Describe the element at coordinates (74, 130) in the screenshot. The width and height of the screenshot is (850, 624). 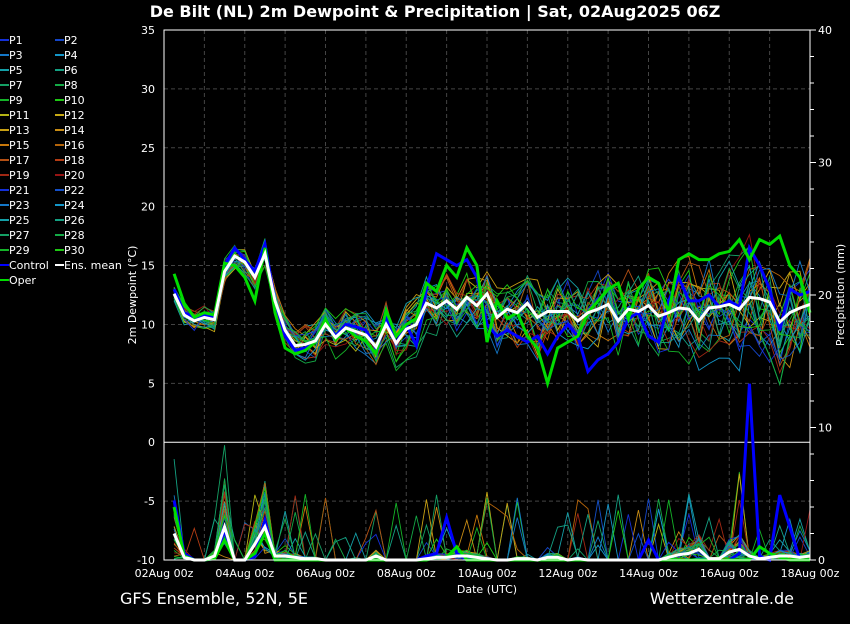
I see `legend-label: P14` at that location.